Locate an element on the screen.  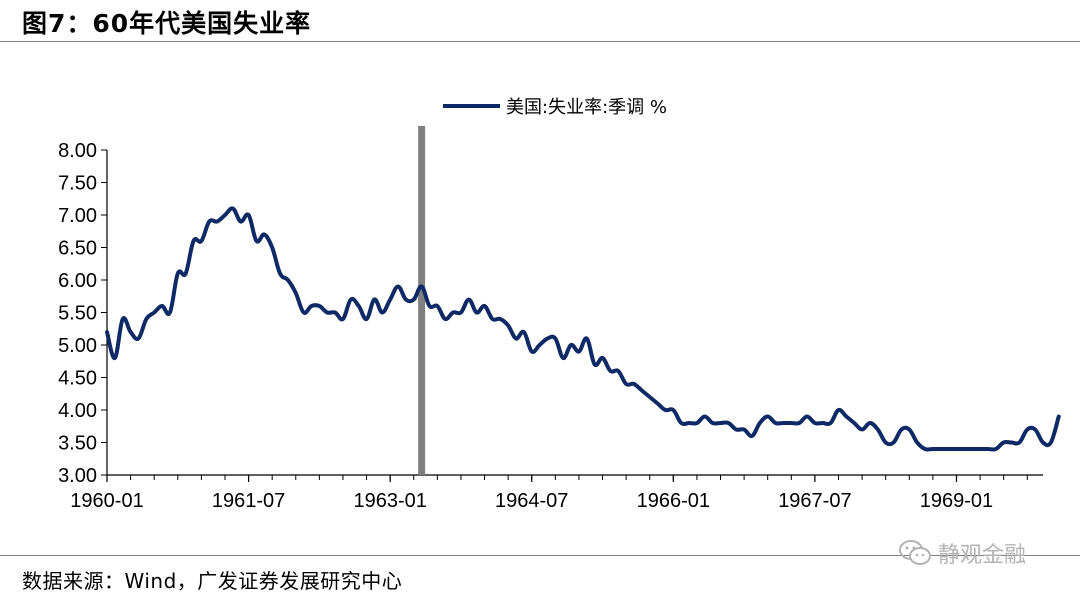
watermark: 静观金融 is located at coordinates (962, 553).